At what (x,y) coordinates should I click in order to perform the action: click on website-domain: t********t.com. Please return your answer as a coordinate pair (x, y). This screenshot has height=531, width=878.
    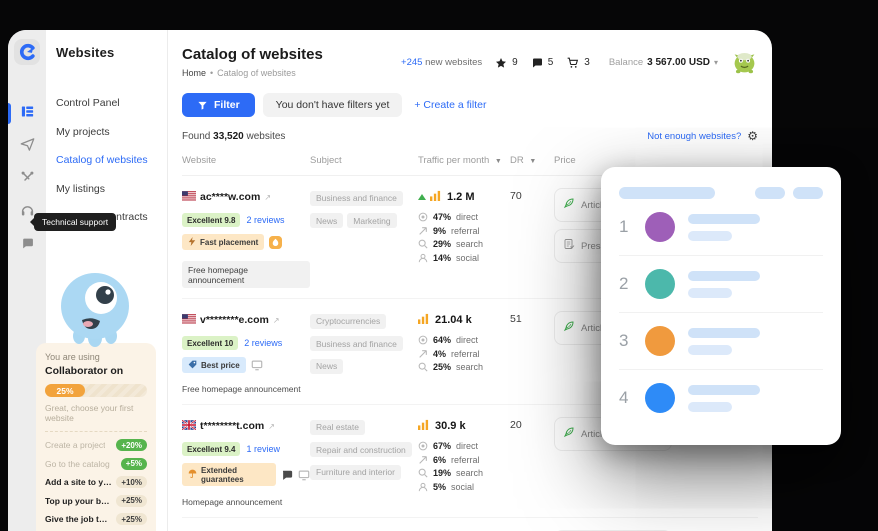
    Looking at the image, I should click on (232, 426).